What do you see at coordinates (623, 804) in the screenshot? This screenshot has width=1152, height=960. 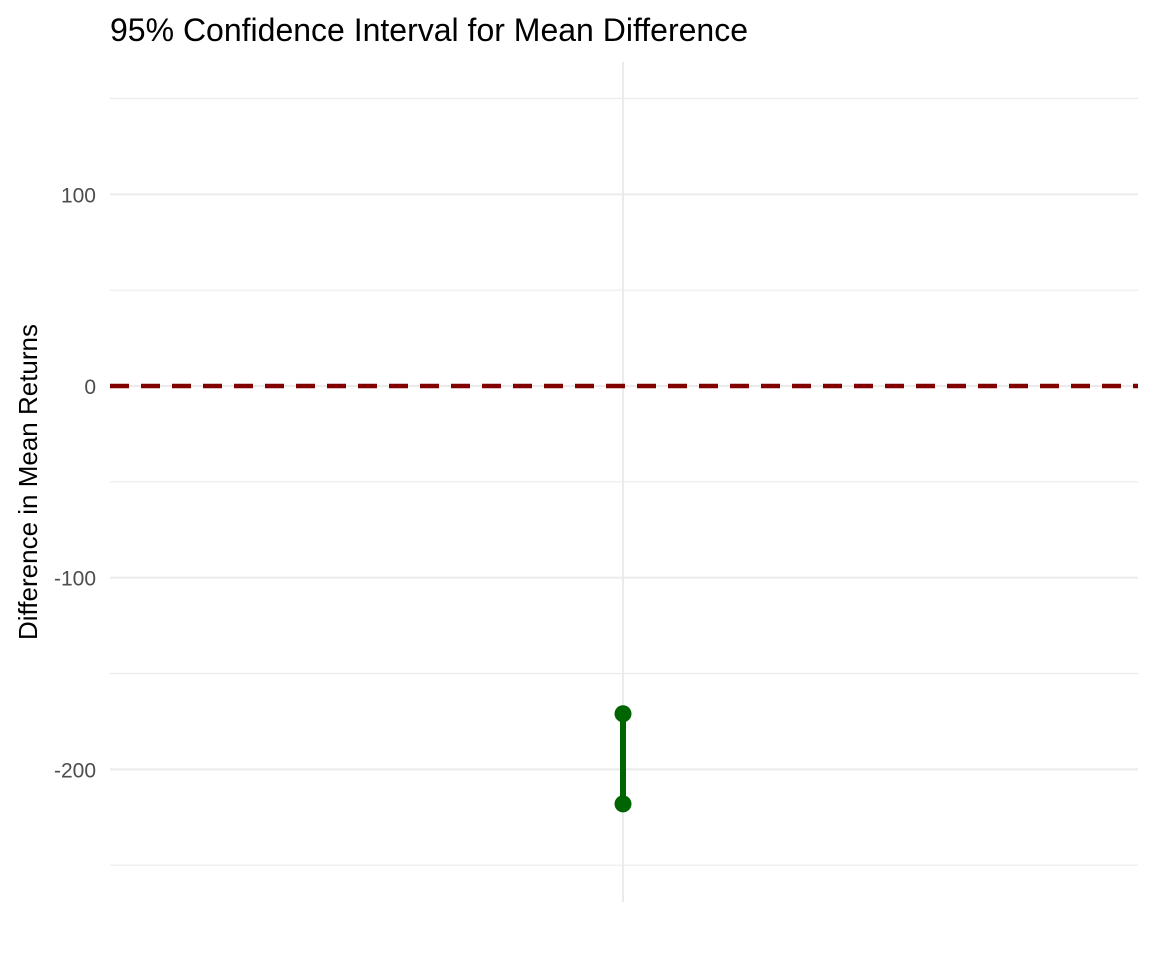 I see `ci-lower-point` at bounding box center [623, 804].